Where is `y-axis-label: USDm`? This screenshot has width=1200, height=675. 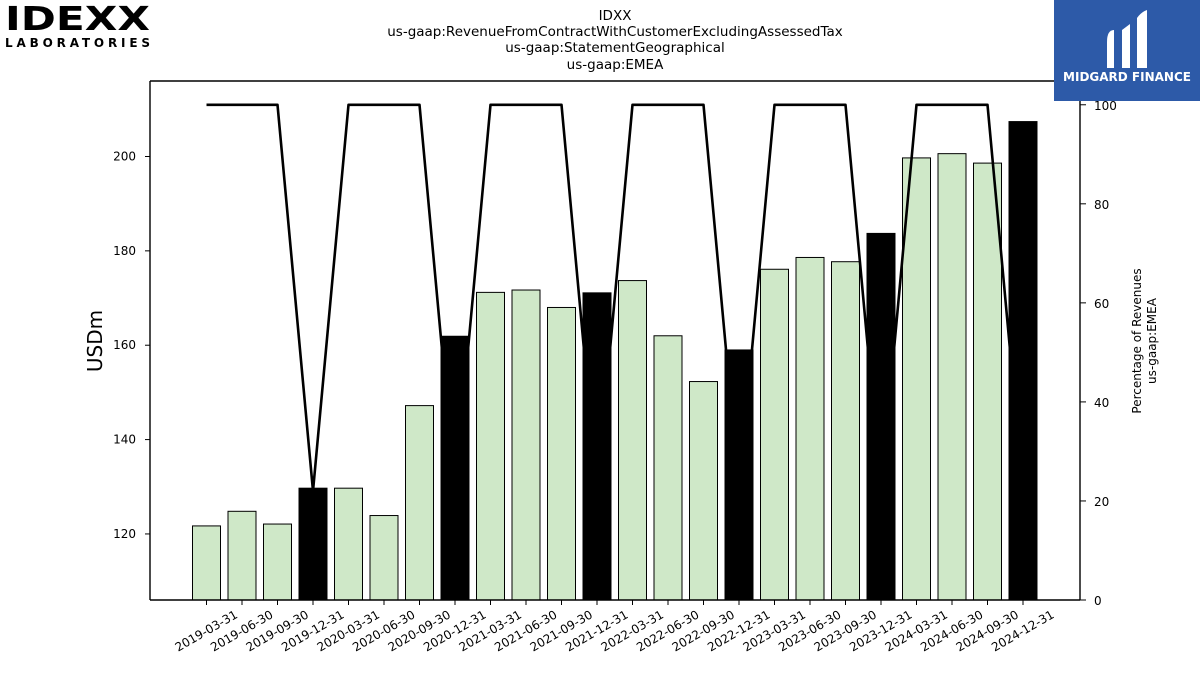
y-axis-label: USDm is located at coordinates (95, 341).